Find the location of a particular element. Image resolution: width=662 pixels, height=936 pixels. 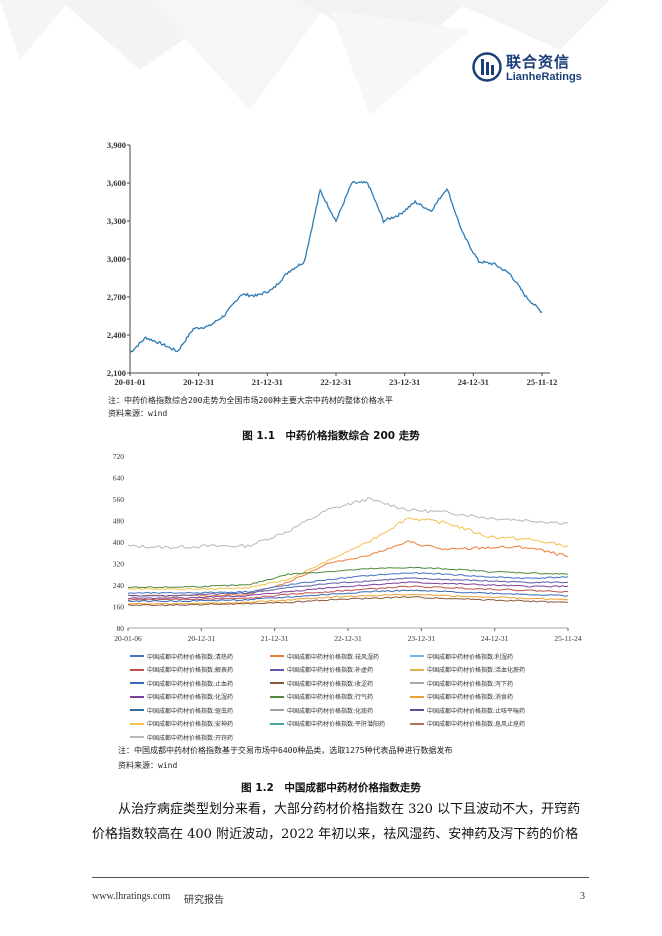

footer-label: 研究报告 is located at coordinates (204, 900).